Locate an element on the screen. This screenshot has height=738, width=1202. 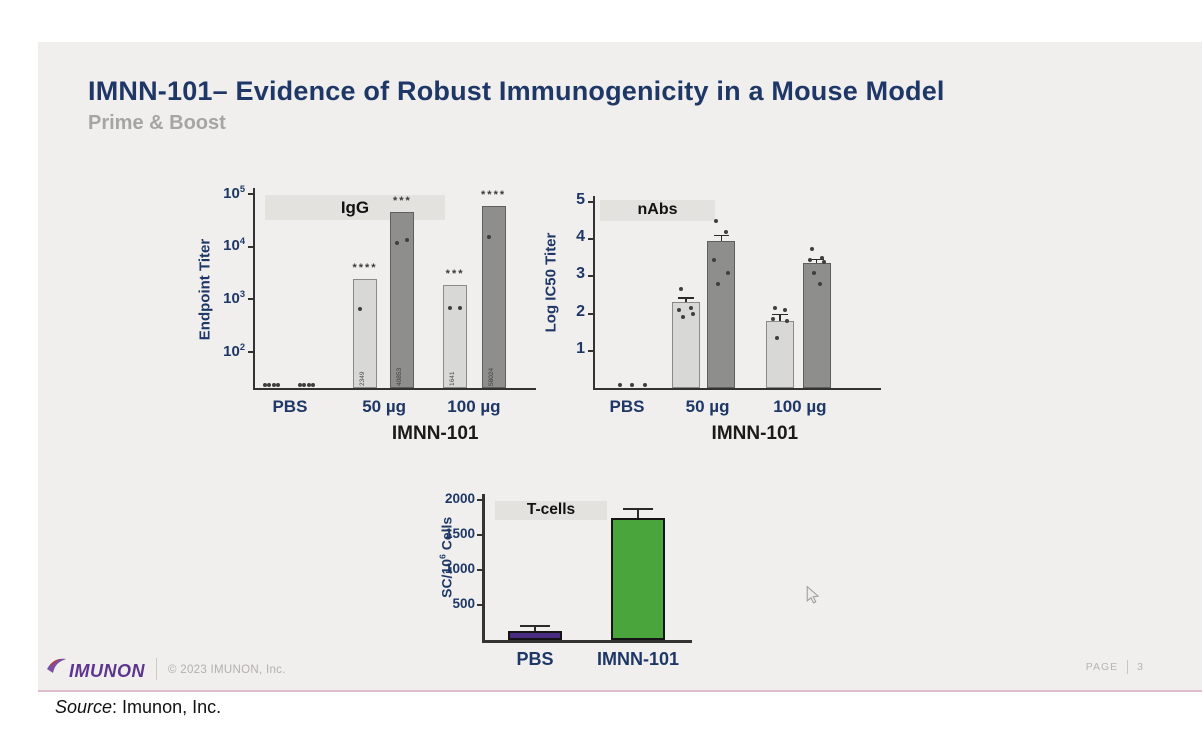
y-tick-label: 4 is located at coordinates (580, 237).